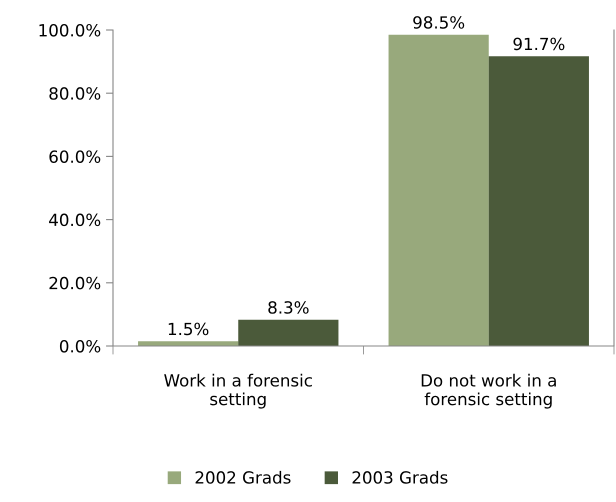 The width and height of the screenshot is (616, 502). What do you see at coordinates (400, 477) in the screenshot?
I see `legend-label: 2003 Grads` at bounding box center [400, 477].